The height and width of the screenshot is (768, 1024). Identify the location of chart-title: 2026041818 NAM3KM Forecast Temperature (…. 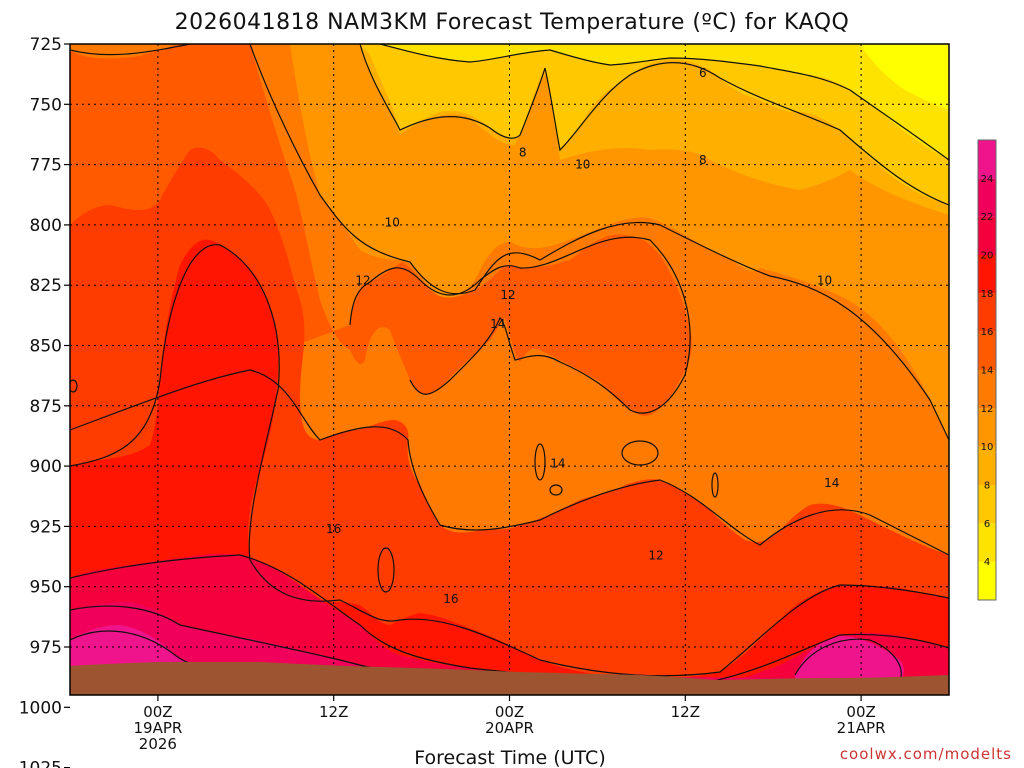
(512, 22).